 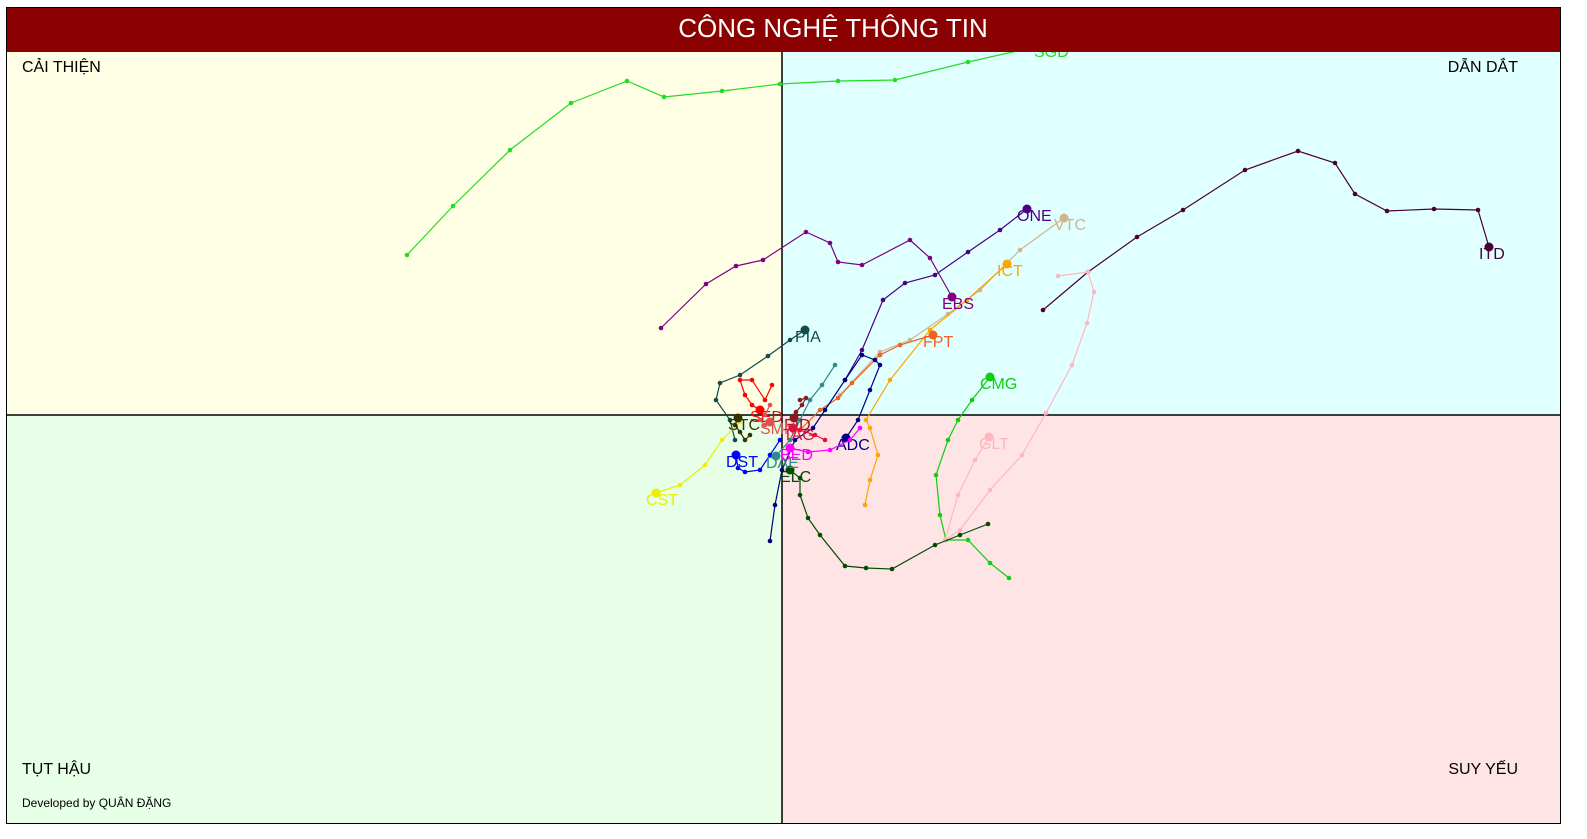 What do you see at coordinates (875, 381) in the screenshot?
I see `series: FPT` at bounding box center [875, 381].